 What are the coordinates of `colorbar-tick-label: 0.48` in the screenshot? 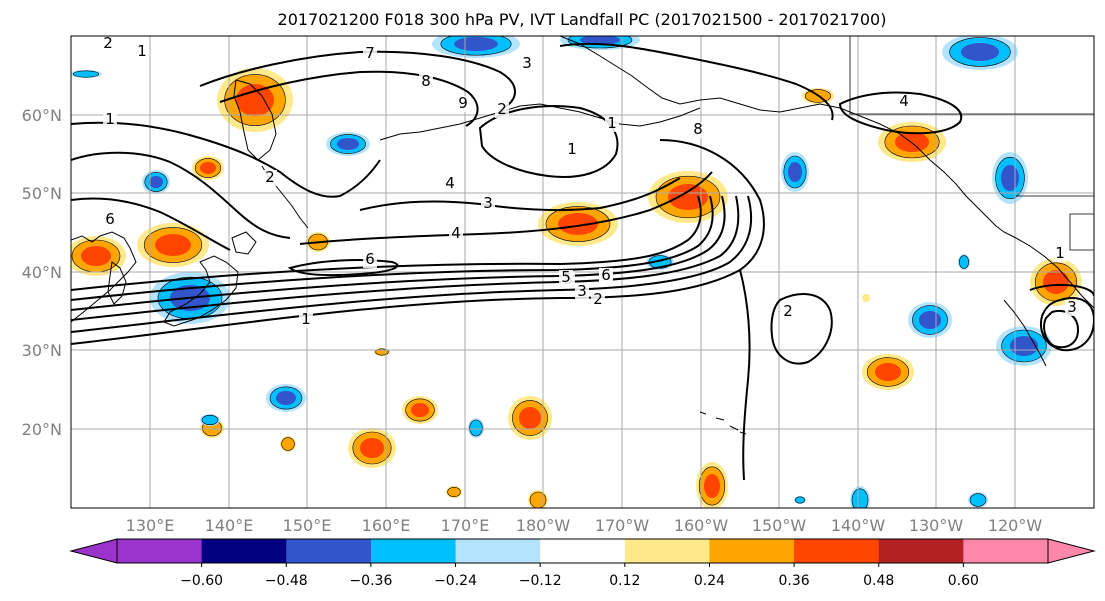 It's located at (878, 581).